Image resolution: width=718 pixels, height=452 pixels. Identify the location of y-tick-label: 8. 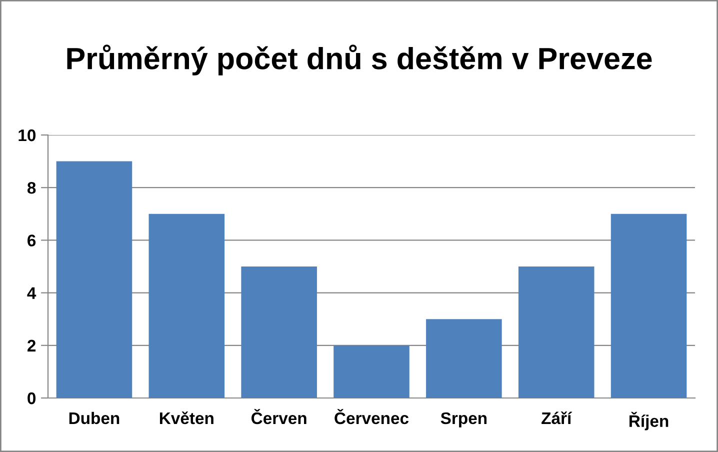
(31, 188).